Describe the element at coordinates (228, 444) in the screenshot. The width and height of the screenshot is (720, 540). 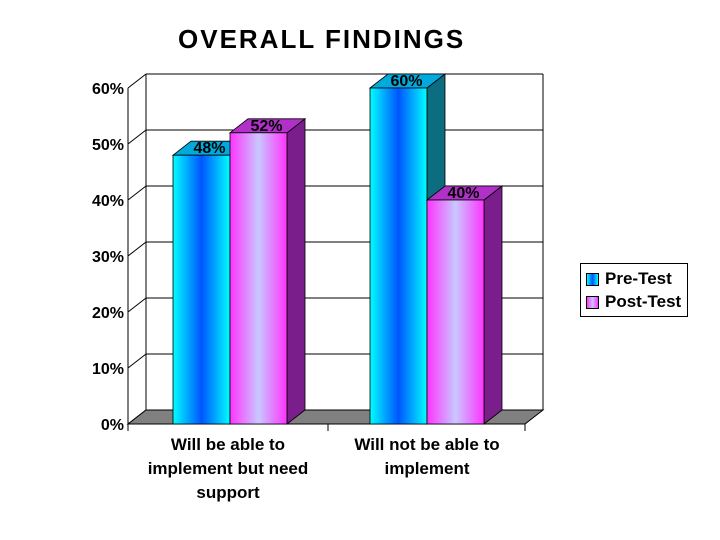
I see `x-category-label: Will be able to` at that location.